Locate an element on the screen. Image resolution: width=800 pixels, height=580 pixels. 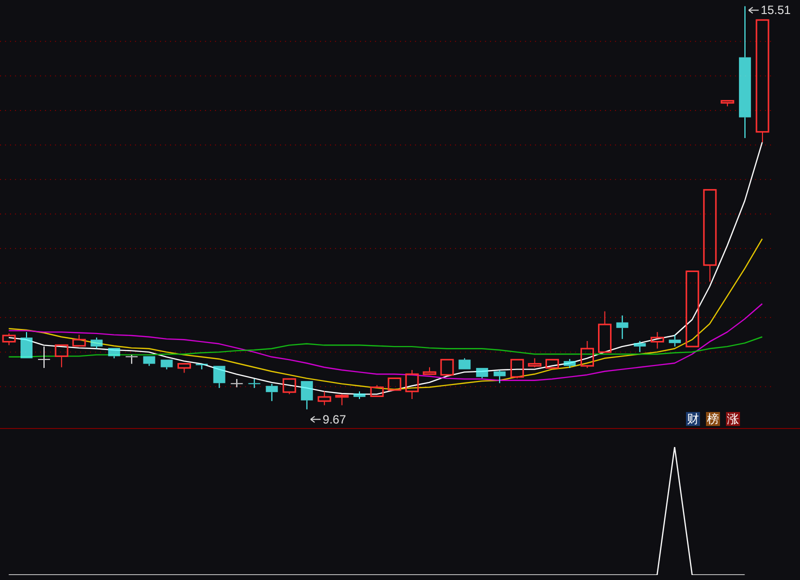
annotation: 15.51 is located at coordinates (776, 10).